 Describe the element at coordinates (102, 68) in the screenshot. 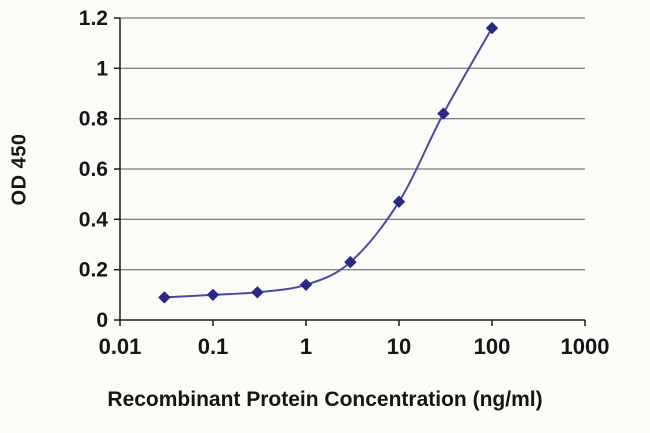

I see `y-tick-label: 1` at that location.